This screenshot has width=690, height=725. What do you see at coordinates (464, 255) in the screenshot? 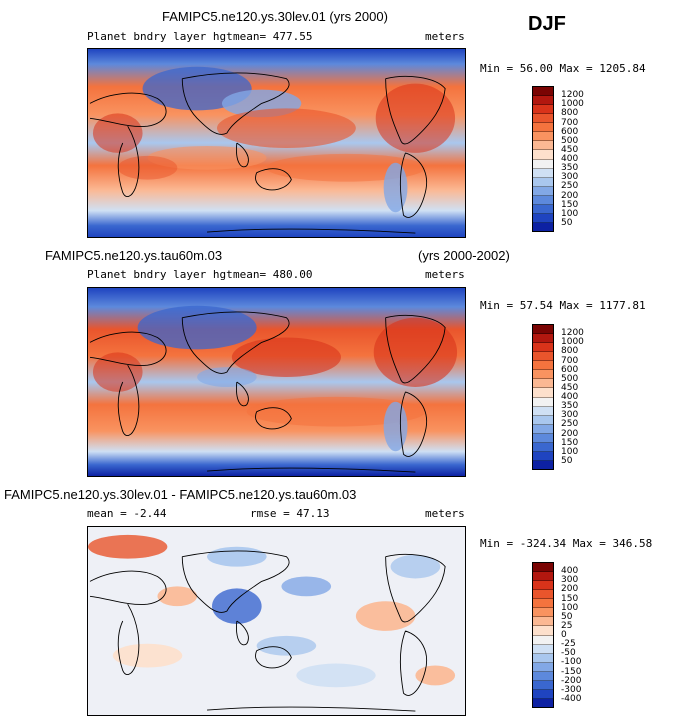
I see `panel-2-years: (yrs 2000-2002)` at bounding box center [464, 255].